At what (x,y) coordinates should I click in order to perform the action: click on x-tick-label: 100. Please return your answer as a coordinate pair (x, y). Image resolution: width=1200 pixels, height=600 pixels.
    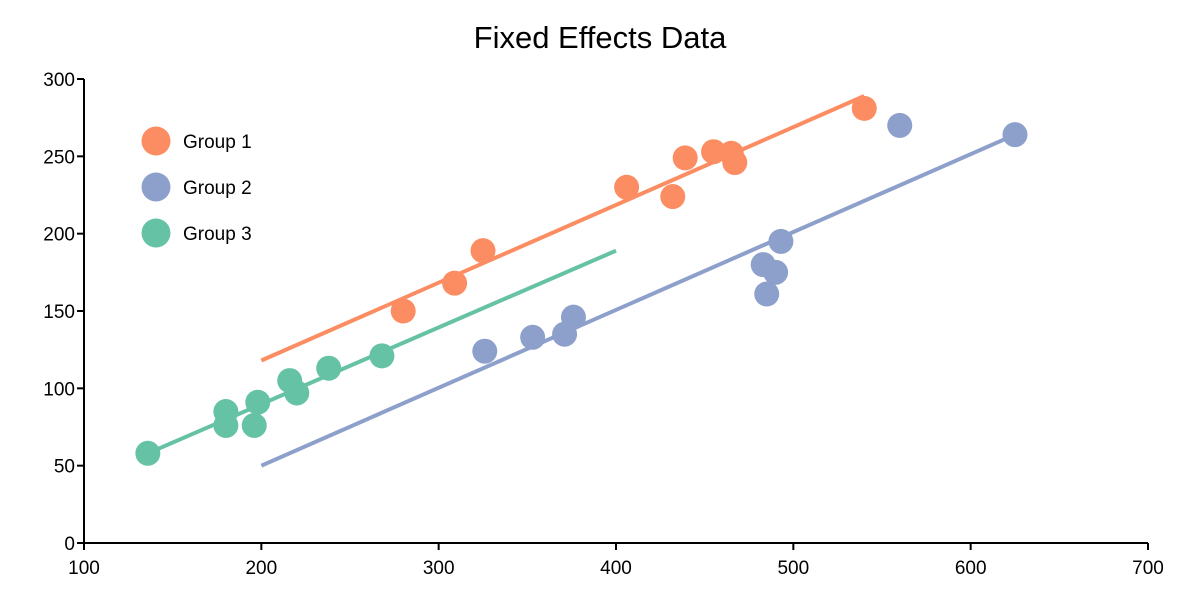
    Looking at the image, I should click on (84, 568).